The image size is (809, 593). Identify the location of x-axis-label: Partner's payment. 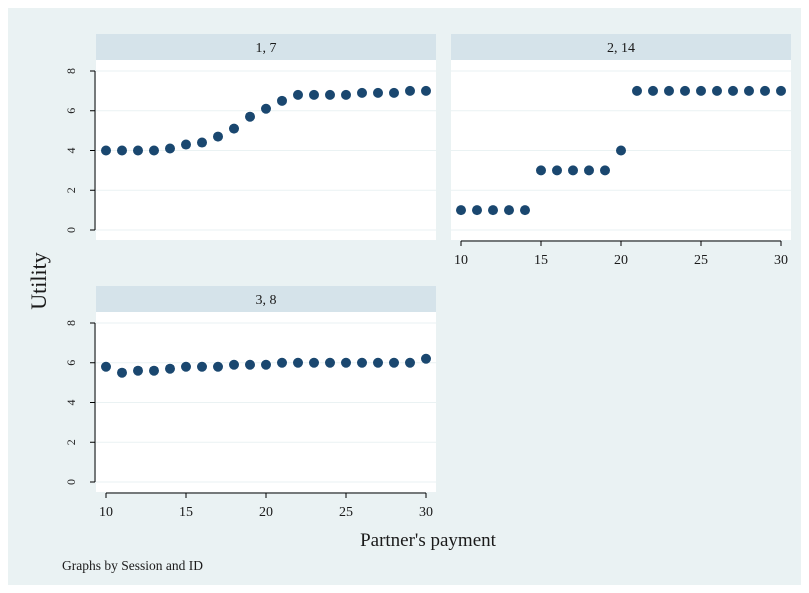
(428, 540).